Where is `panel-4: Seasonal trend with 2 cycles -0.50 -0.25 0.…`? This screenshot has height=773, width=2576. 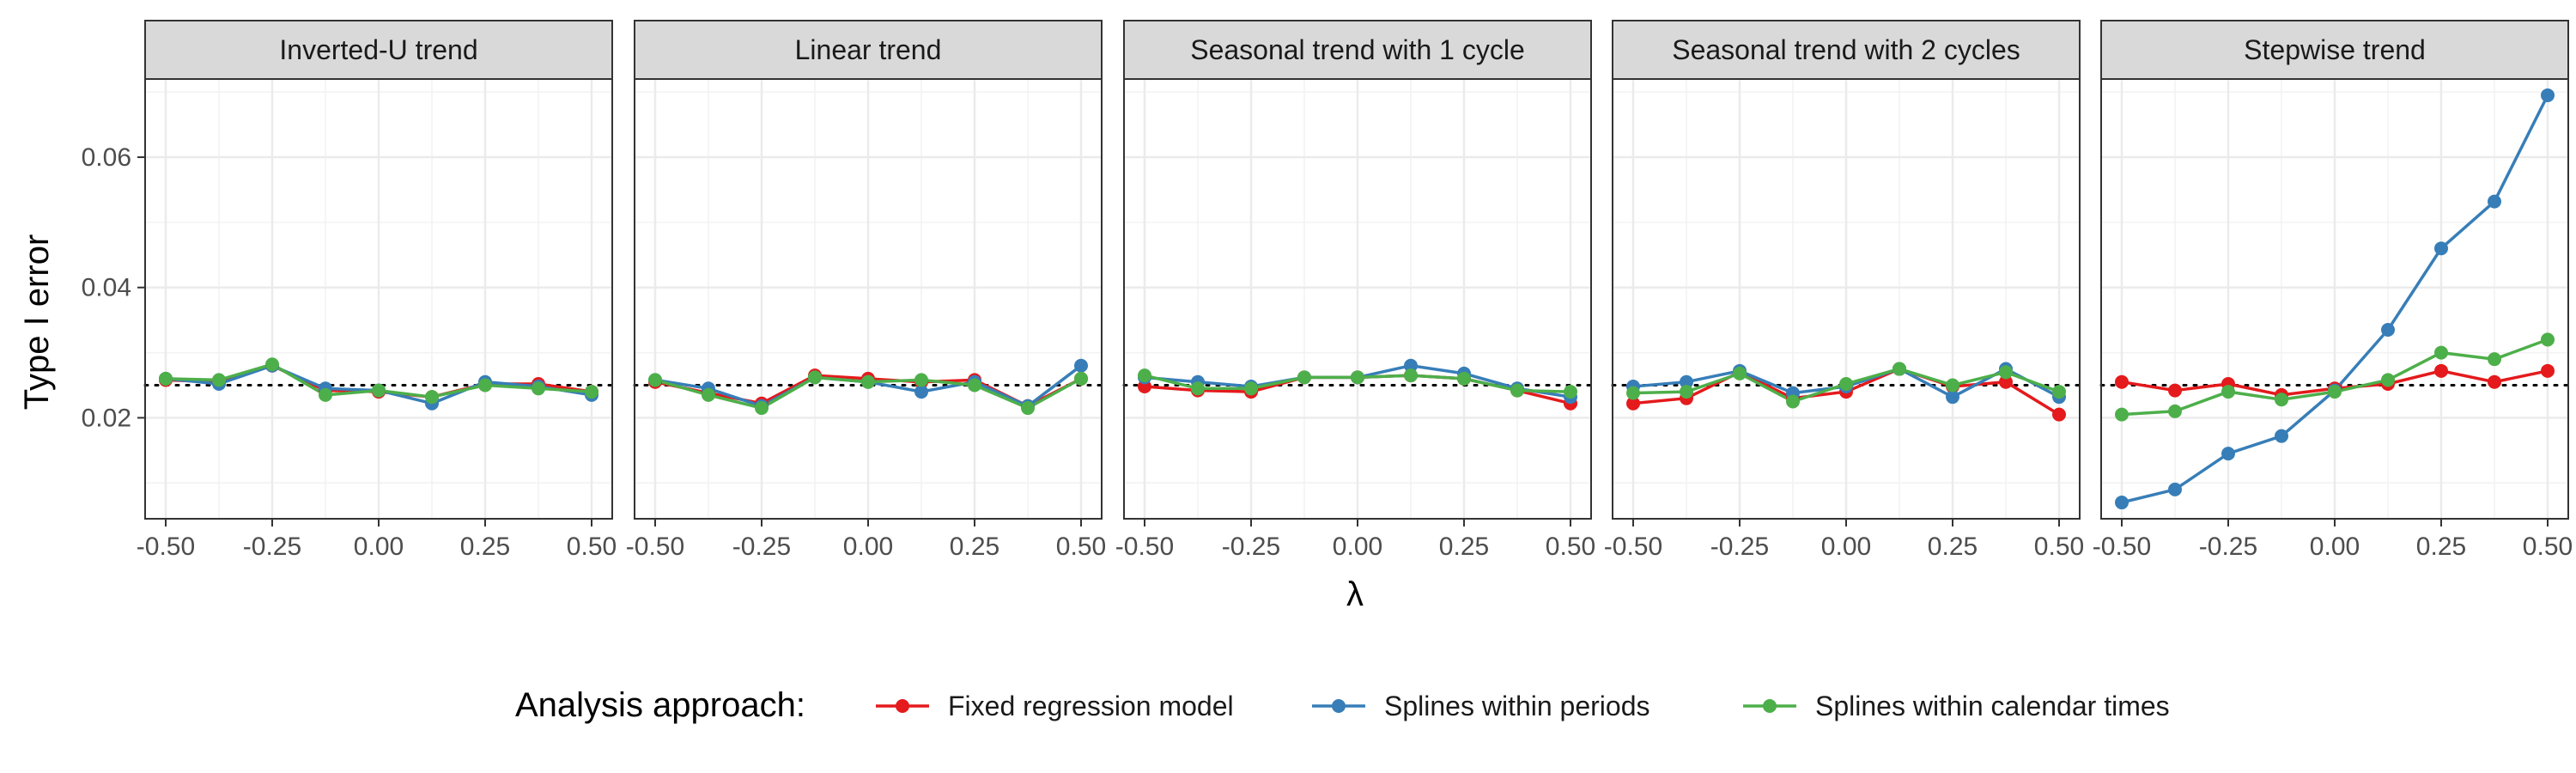 panel-4: Seasonal trend with 2 cycles -0.50 -0.25 0.… is located at coordinates (1844, 290).